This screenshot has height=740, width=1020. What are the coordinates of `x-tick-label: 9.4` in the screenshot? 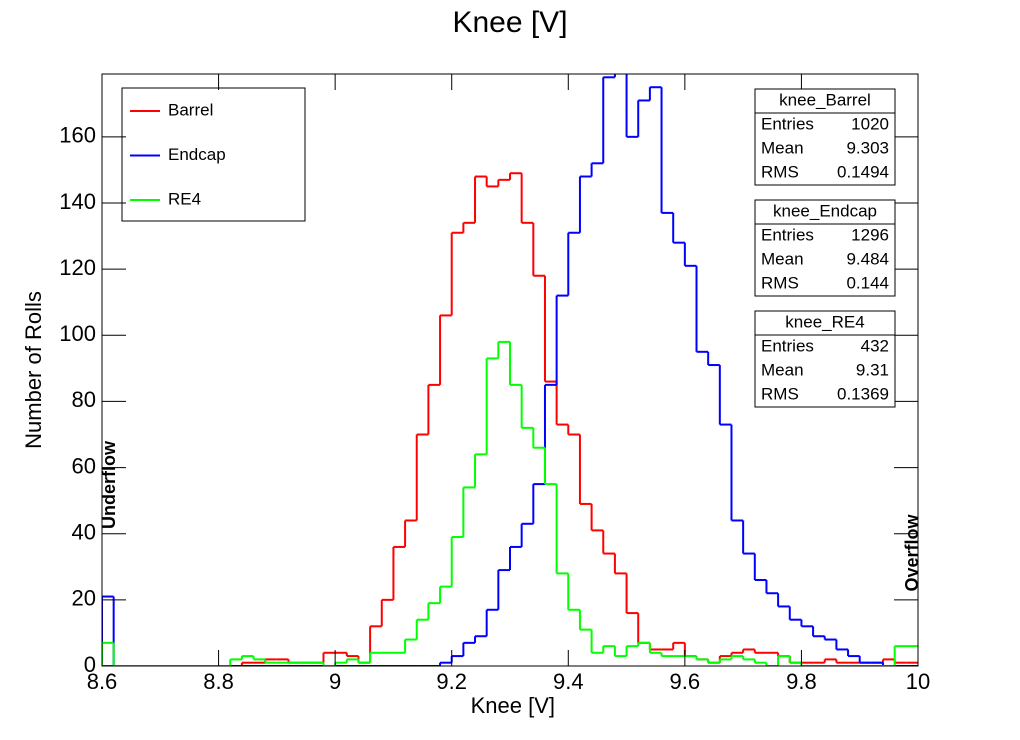 It's located at (568, 681).